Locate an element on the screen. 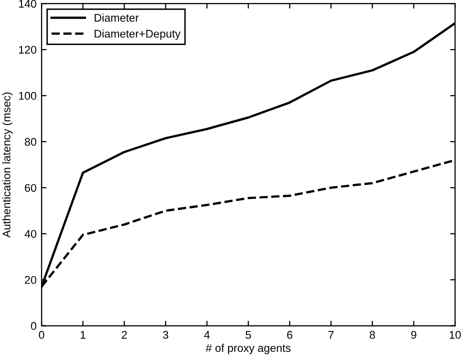 This screenshot has height=358, width=462. y-tick-label: 20 is located at coordinates (30, 280).